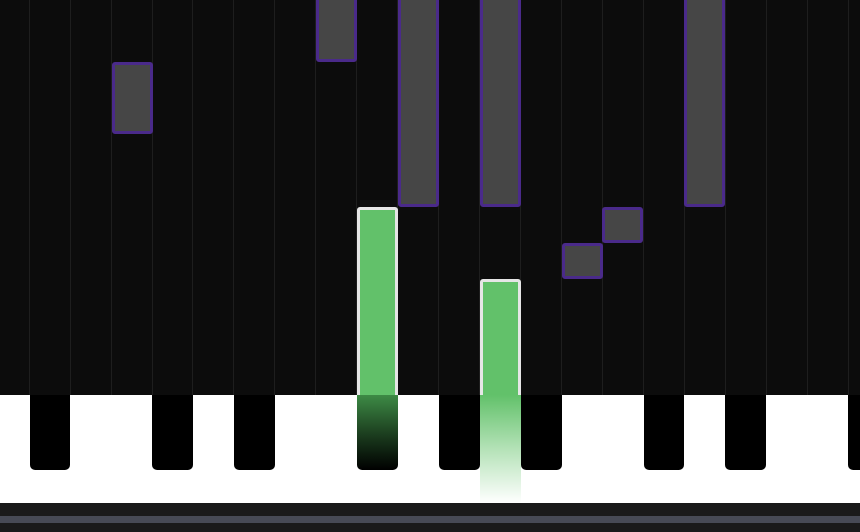 This screenshot has width=860, height=532. I want to click on bottom-bar, so click(430, 517).